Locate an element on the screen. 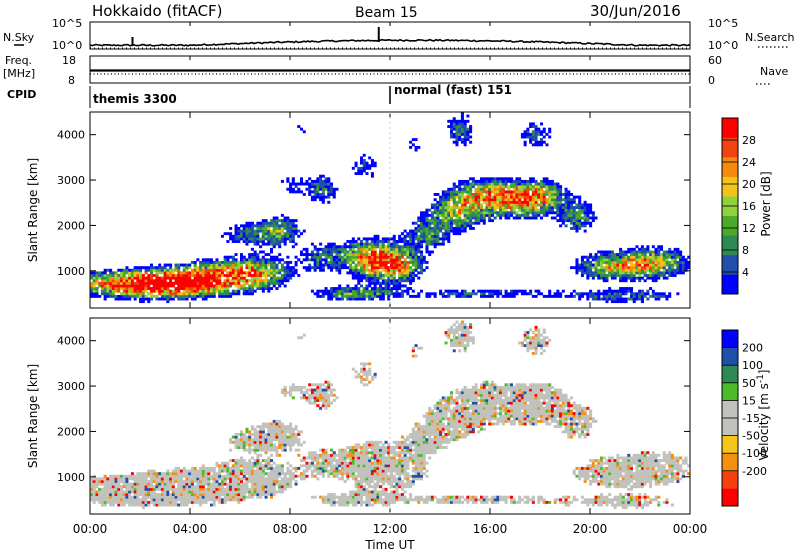 This screenshot has height=554, width=800. y-tick-label: 3000 is located at coordinates (71, 180).